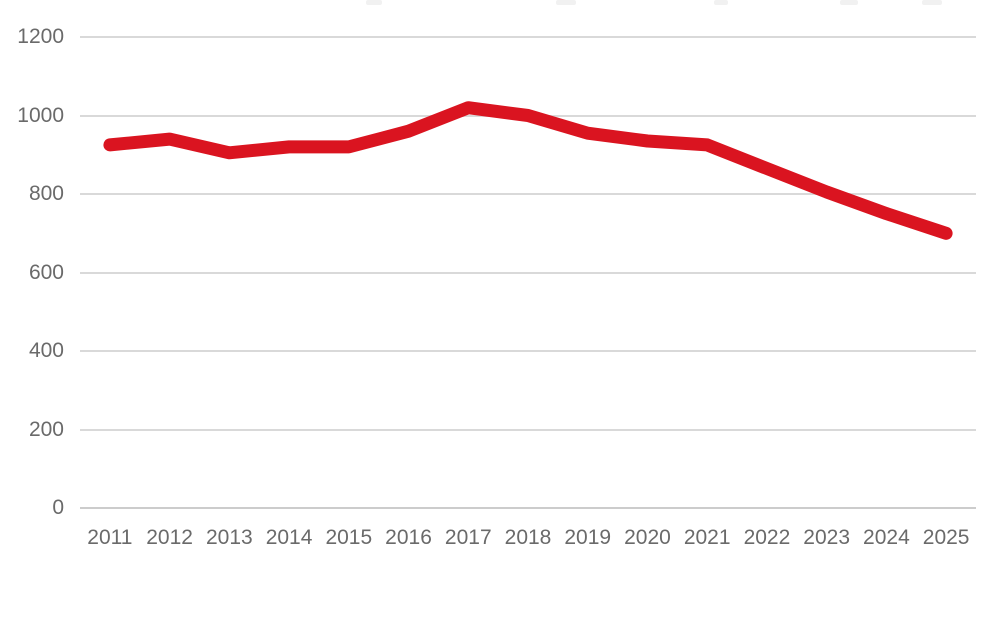  What do you see at coordinates (46, 193) in the screenshot?
I see `y-tick-label: 800` at bounding box center [46, 193].